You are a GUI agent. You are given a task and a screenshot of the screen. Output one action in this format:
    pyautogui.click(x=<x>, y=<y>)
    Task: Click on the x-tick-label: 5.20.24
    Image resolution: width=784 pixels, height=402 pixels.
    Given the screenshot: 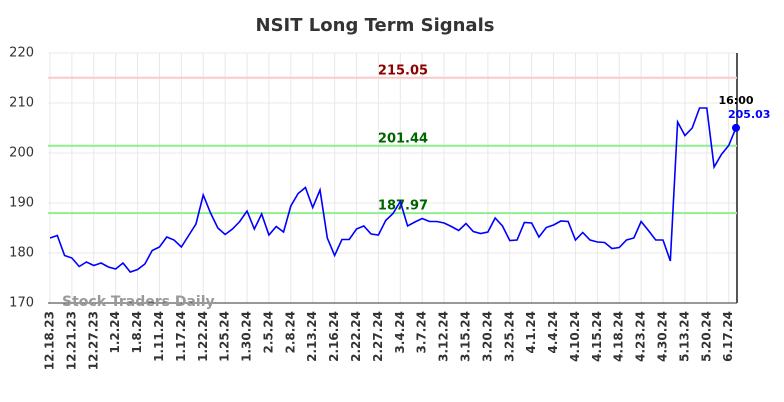 What is the action you would take?
    pyautogui.click(x=706, y=336)
    